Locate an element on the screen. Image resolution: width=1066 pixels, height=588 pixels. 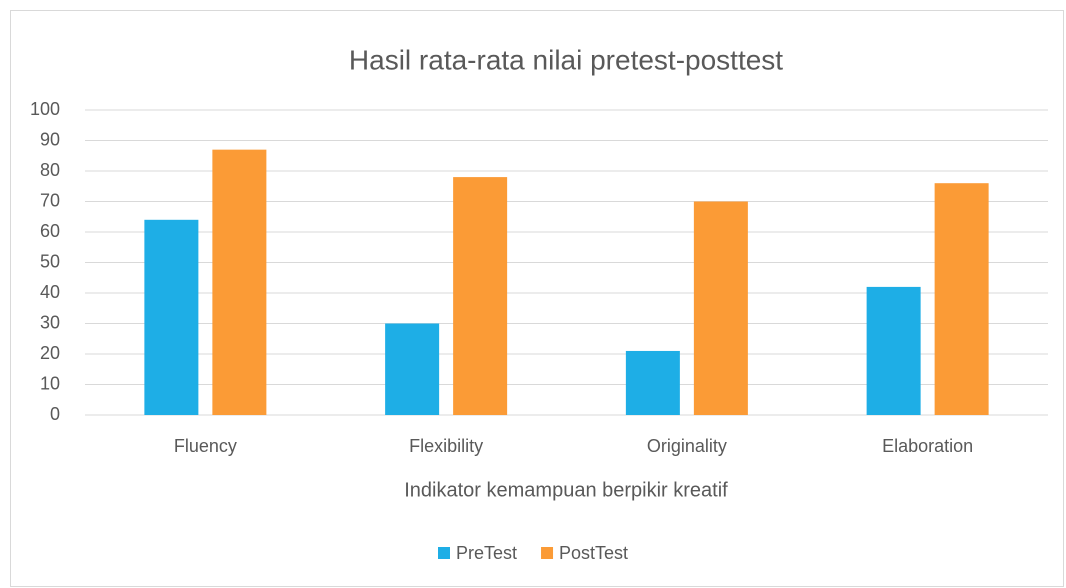
y-tick-label: 80 is located at coordinates (50, 170).